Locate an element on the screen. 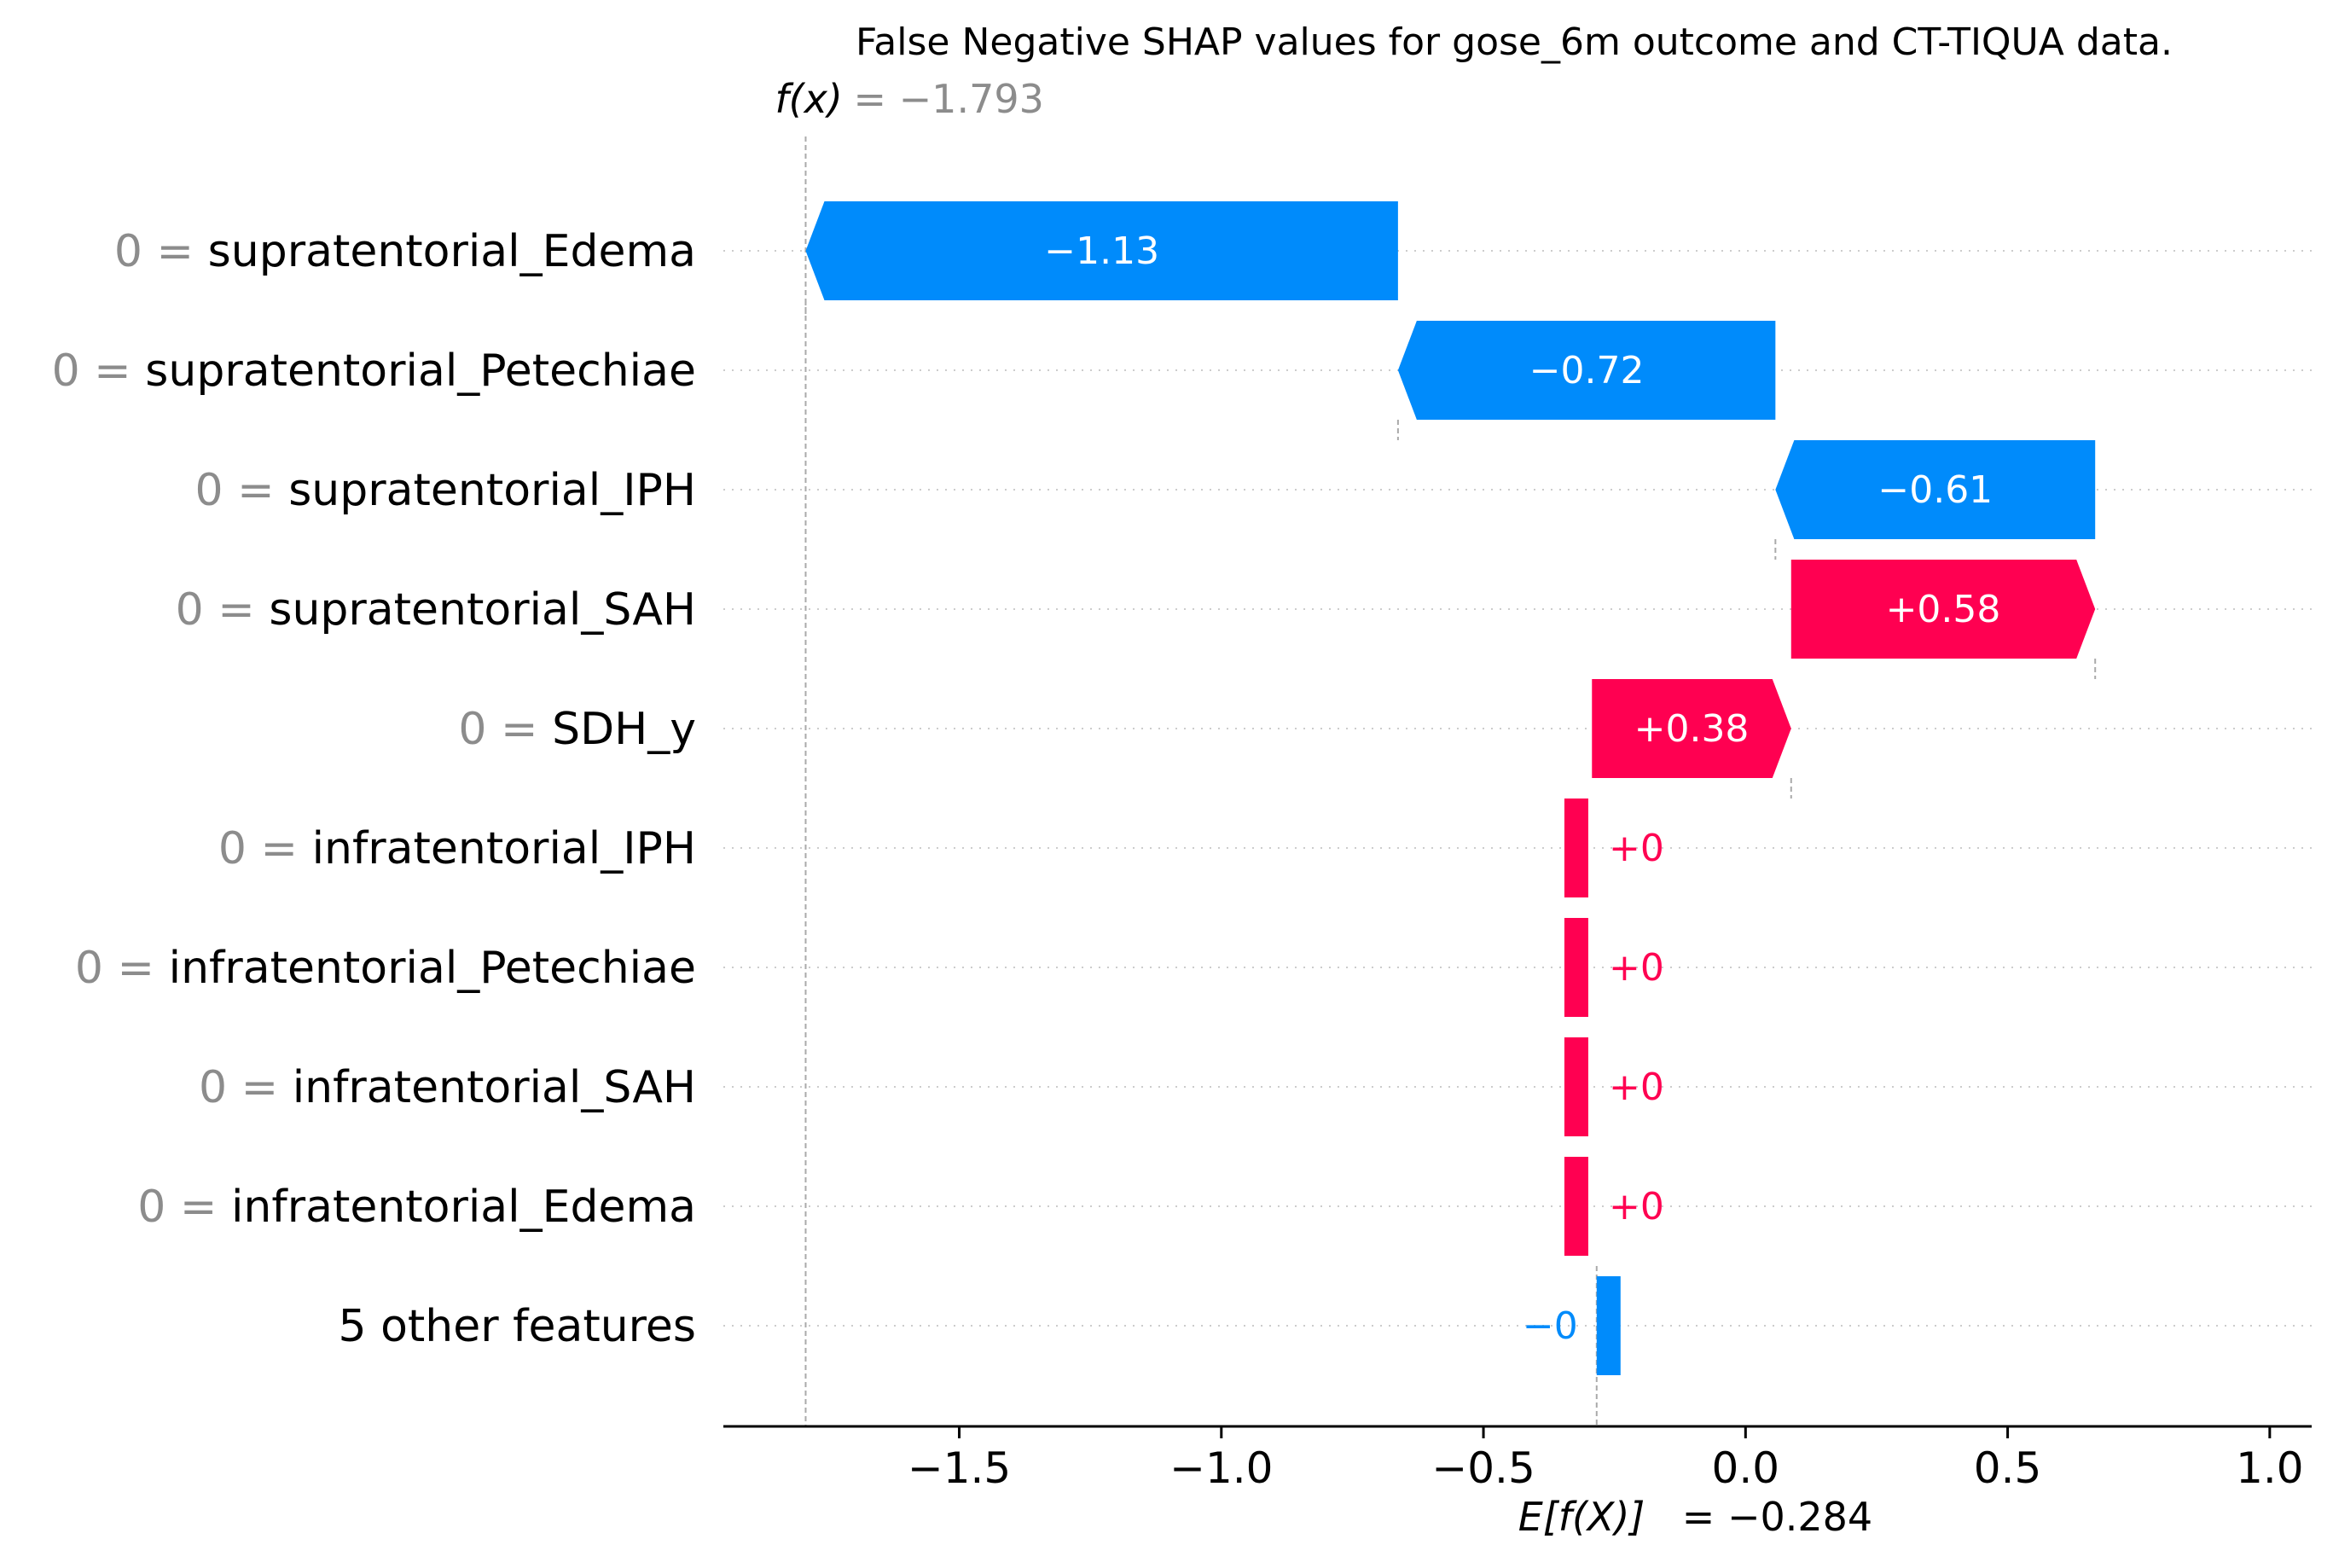 The width and height of the screenshot is (2333, 1568). feature-label: 0 = infratentorial_Petechiae is located at coordinates (385, 968).